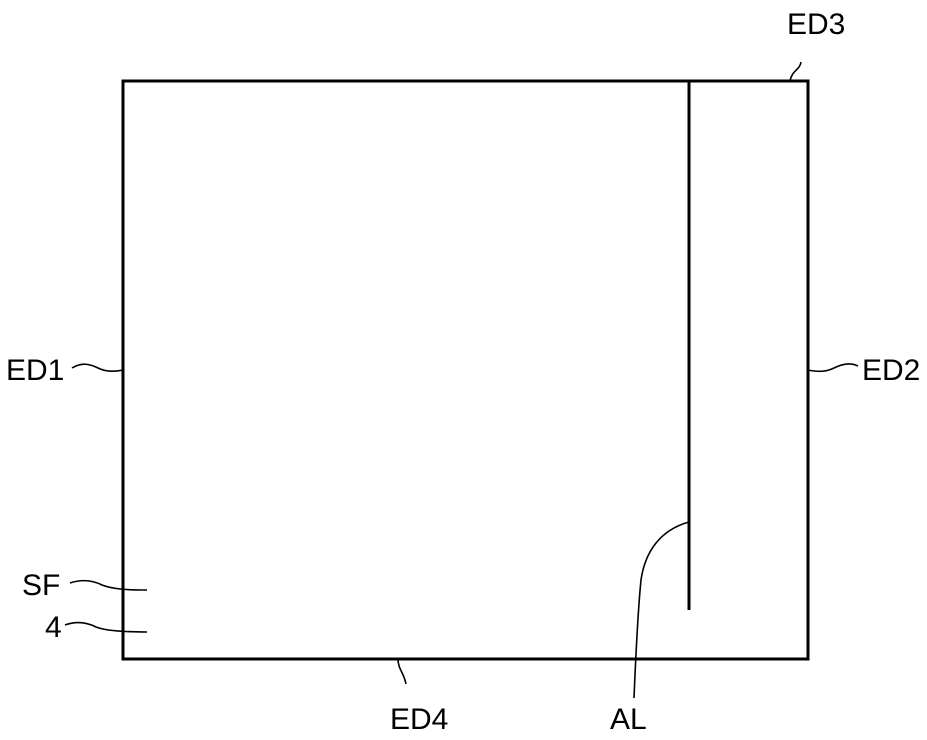  Describe the element at coordinates (41, 585) in the screenshot. I see `label-sf: SF` at that location.